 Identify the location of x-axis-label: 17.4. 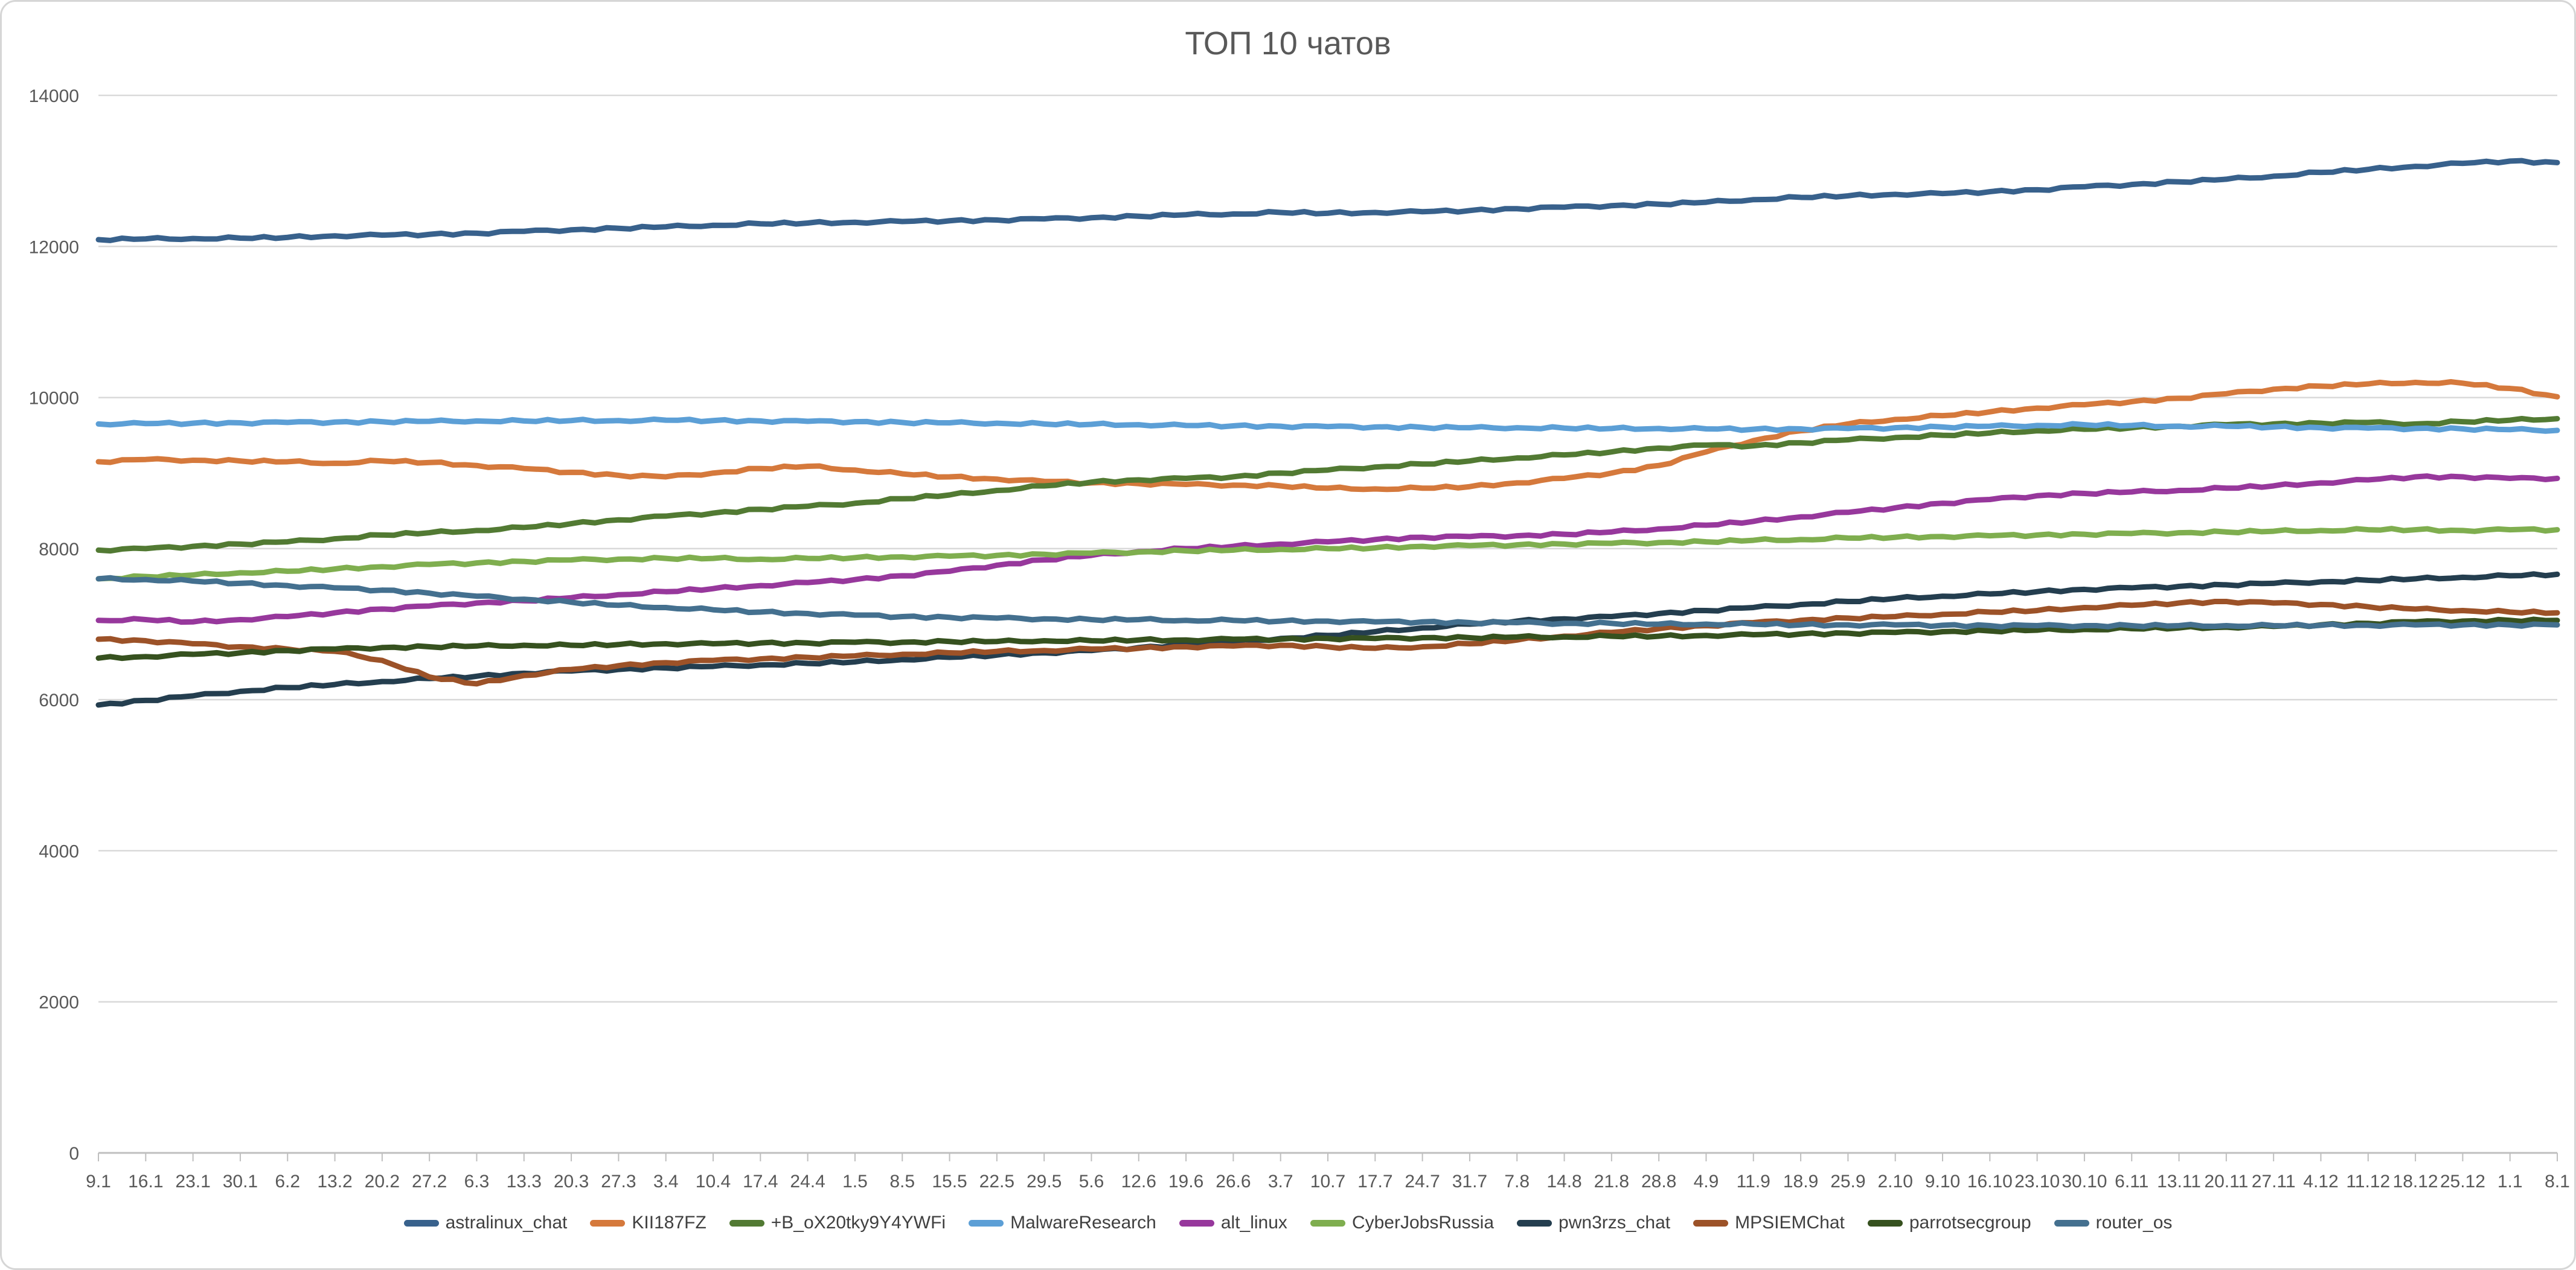
(760, 1182).